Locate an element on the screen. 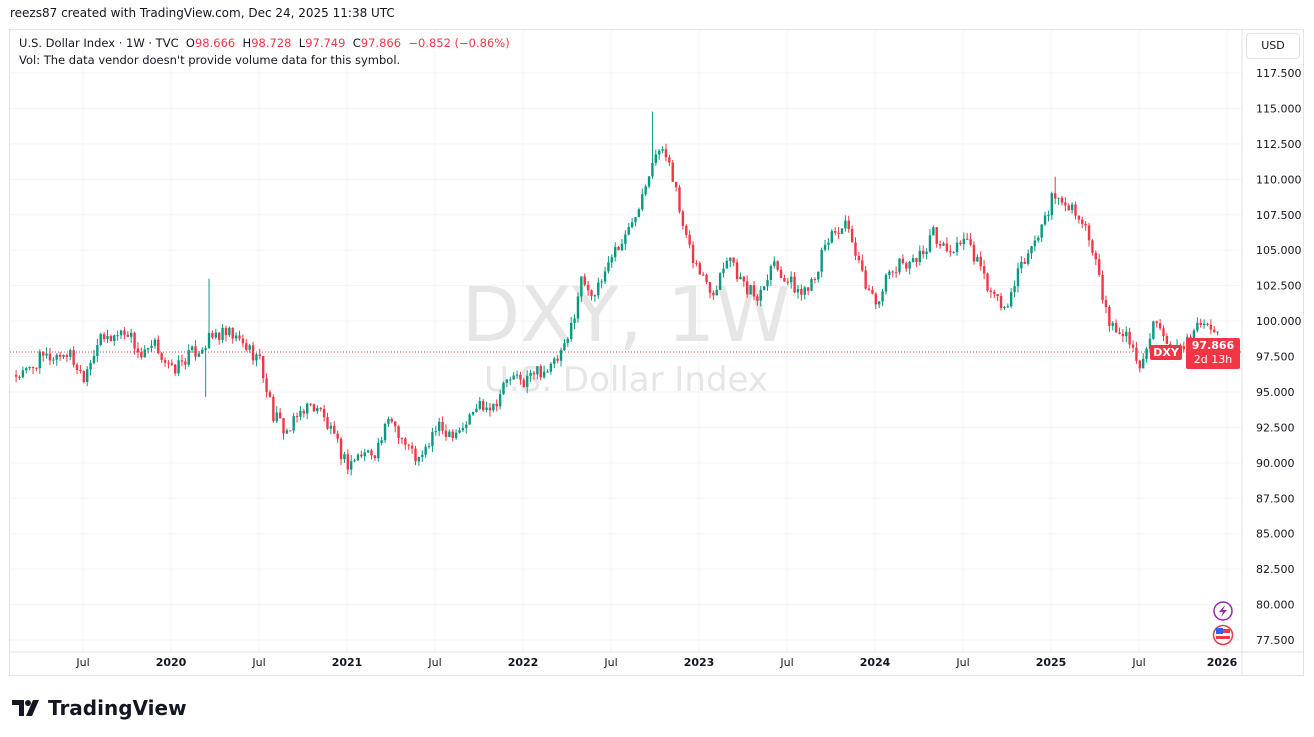 The height and width of the screenshot is (737, 1314). watermark-ticker: DXY, 1W is located at coordinates (626, 314).